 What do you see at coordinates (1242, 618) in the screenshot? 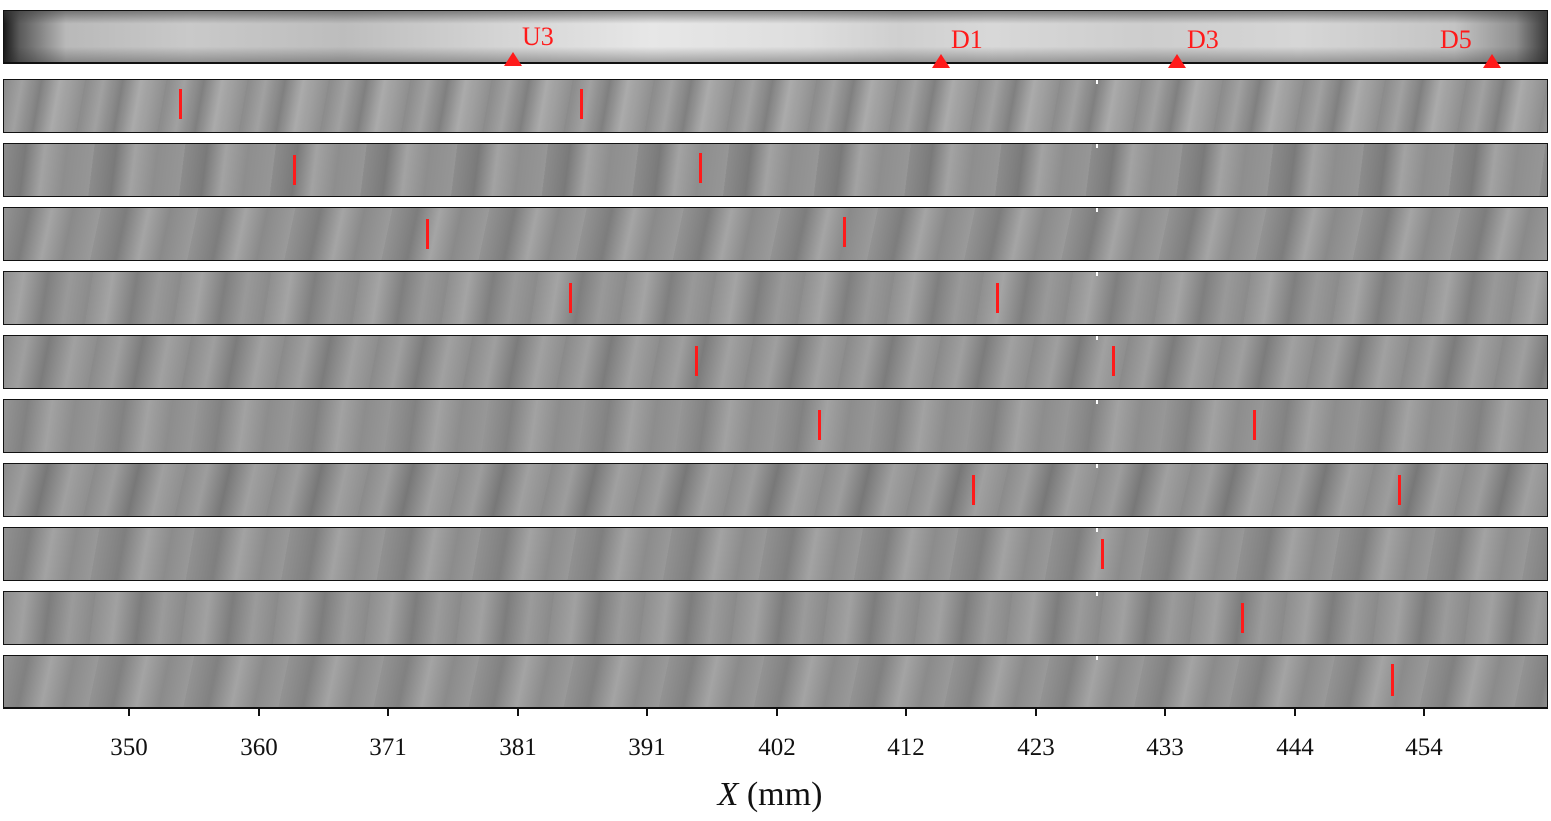
I see `marker-strip-9-start` at bounding box center [1242, 618].